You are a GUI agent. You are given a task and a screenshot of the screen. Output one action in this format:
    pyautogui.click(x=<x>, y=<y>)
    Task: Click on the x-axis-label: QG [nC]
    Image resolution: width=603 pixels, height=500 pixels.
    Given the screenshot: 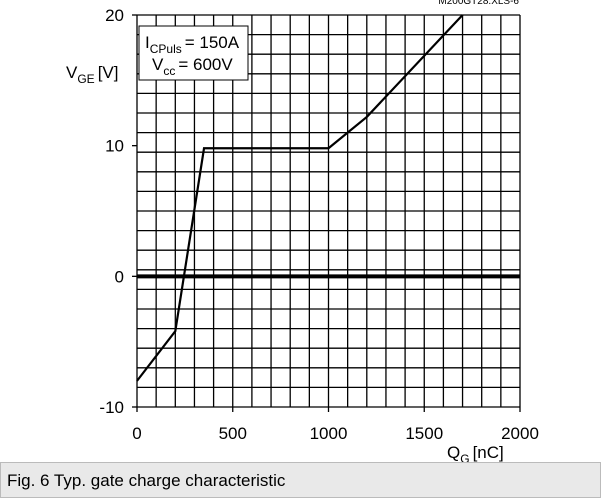 What is the action you would take?
    pyautogui.click(x=475, y=452)
    